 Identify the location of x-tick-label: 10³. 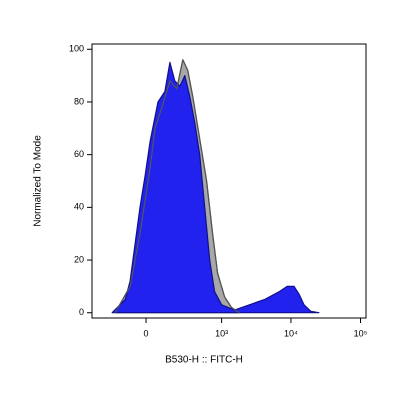
(221, 333).